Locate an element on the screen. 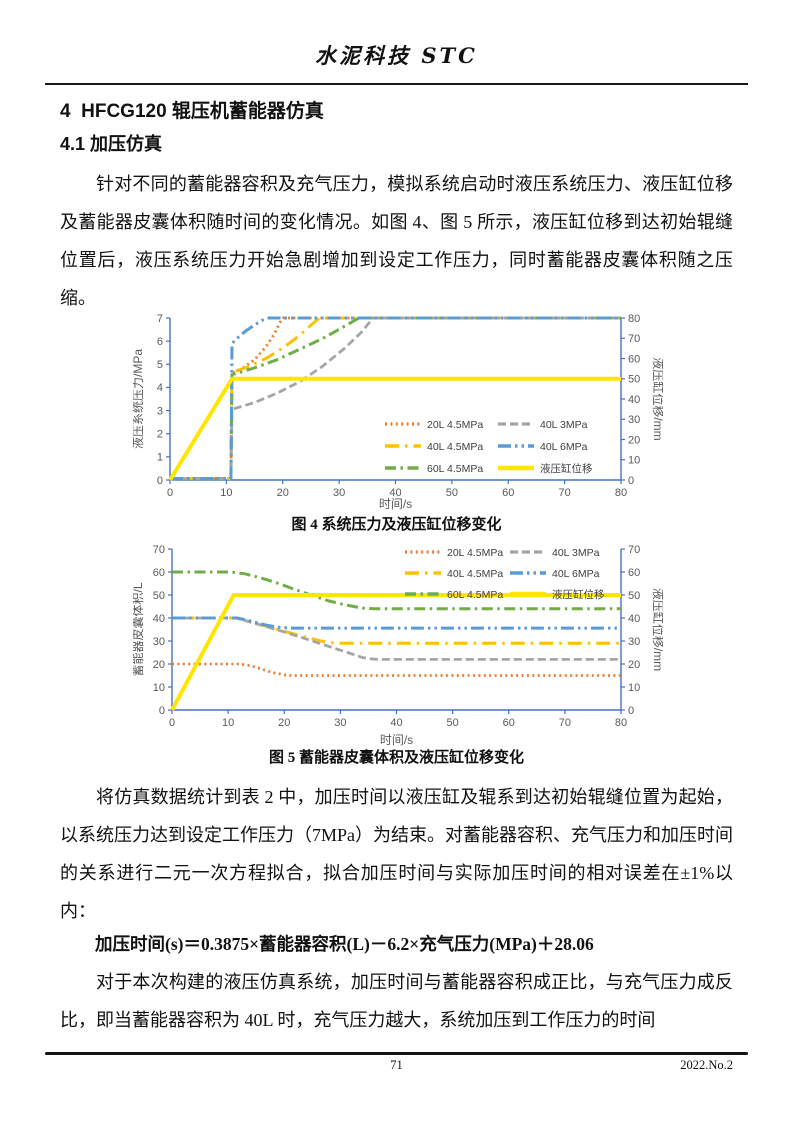 The width and height of the screenshot is (793, 1122). y-left-tick-label: 3 is located at coordinates (160, 411).